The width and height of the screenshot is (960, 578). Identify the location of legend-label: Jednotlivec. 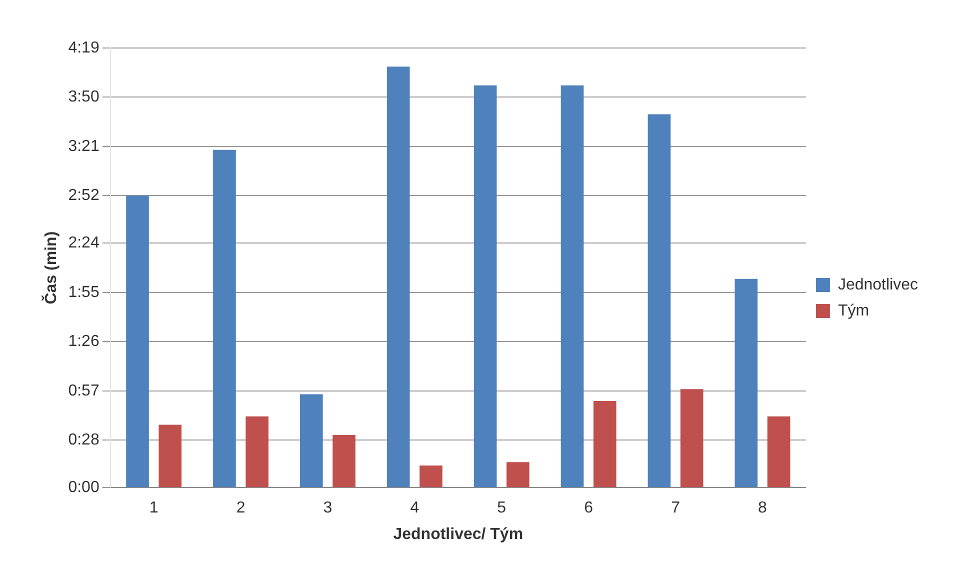
(878, 285).